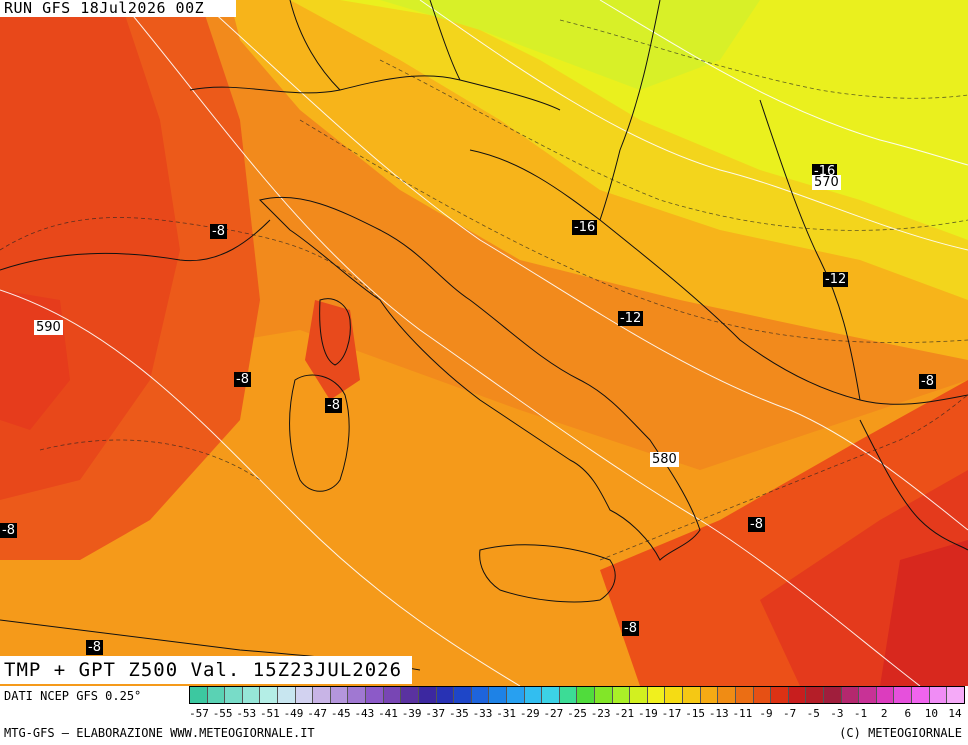 The image size is (968, 745). What do you see at coordinates (931, 713) in the screenshot?
I see `colorbar-tick-label: 10` at bounding box center [931, 713].